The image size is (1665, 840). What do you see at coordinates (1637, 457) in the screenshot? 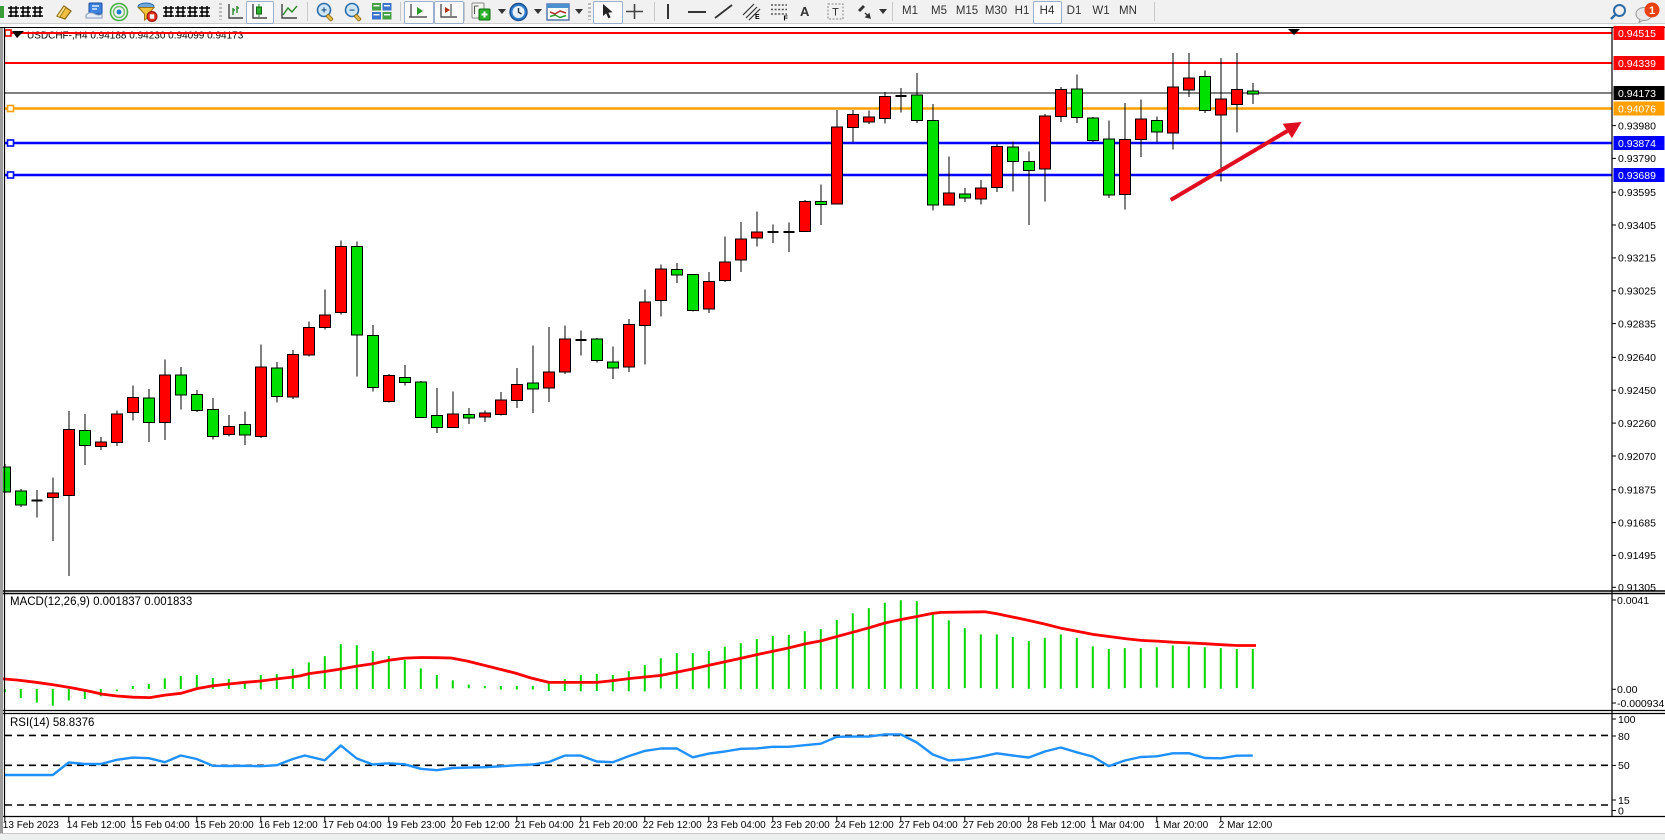
I see `svg-text: 0.92070` at bounding box center [1637, 457].